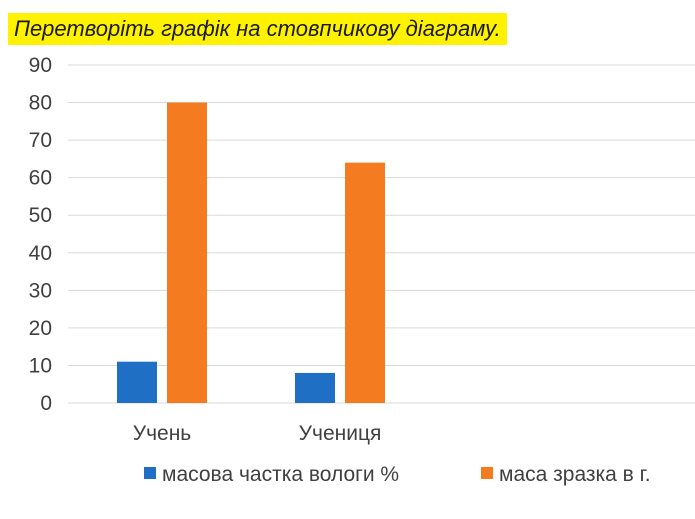 The image size is (695, 519). I want to click on y-tick-label: 20, so click(40, 328).